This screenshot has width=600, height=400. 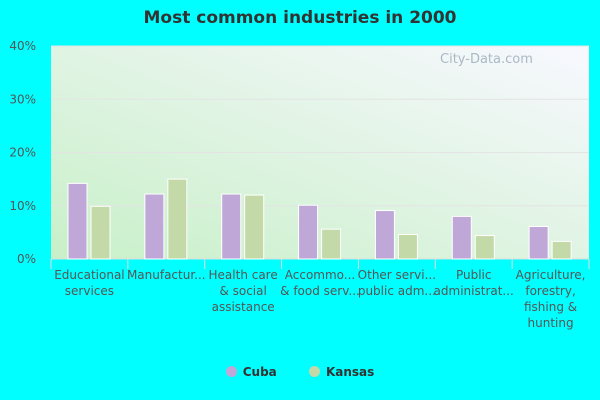 I want to click on y-tick-label: 0%, so click(x=26, y=259).